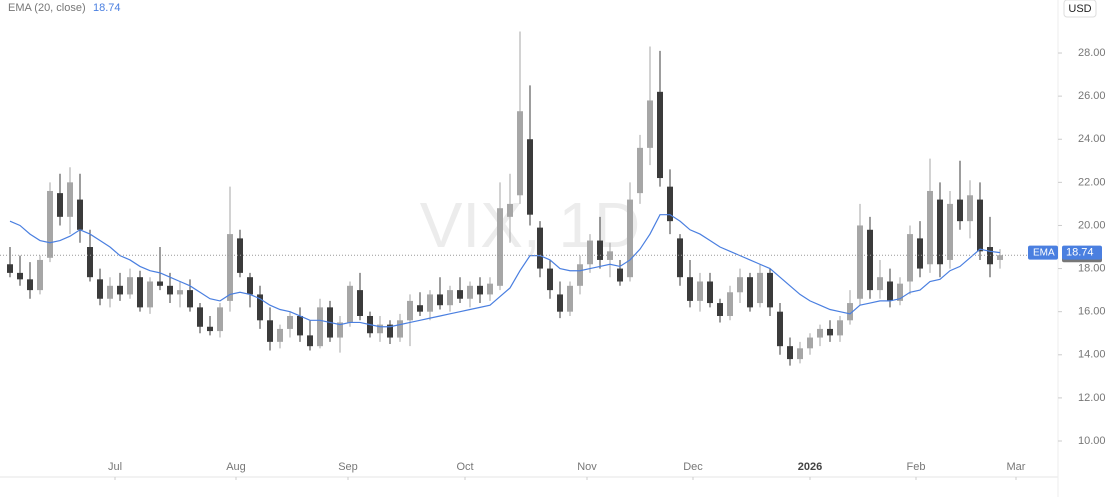 Image resolution: width=1109 pixels, height=497 pixels. Describe the element at coordinates (115, 467) in the screenshot. I see `x-tick-label: Jul` at that location.